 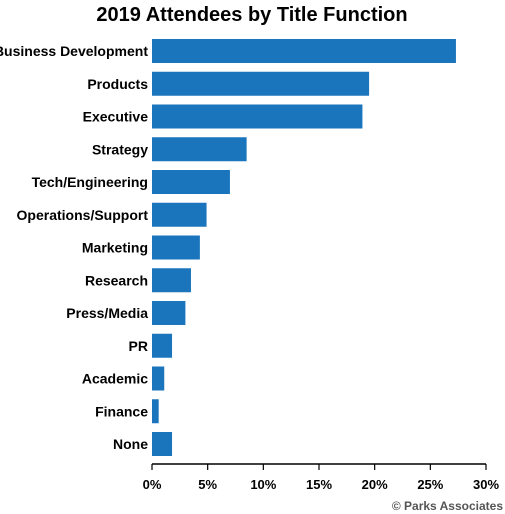 What do you see at coordinates (74, 51) in the screenshot?
I see `category-label: Business Development` at bounding box center [74, 51].